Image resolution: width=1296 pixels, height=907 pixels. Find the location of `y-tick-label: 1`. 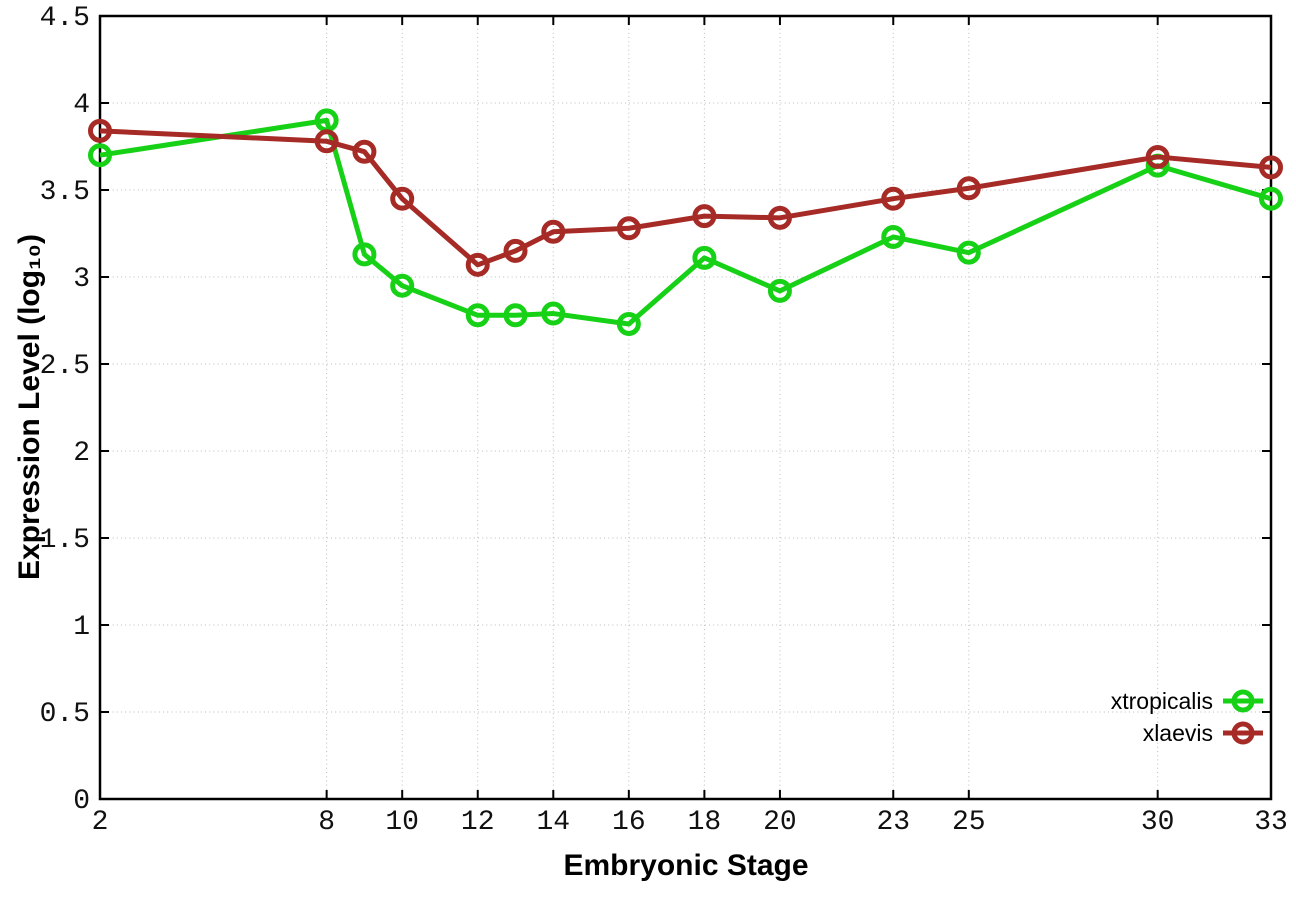

y-tick-label: 1 is located at coordinates (81, 627).